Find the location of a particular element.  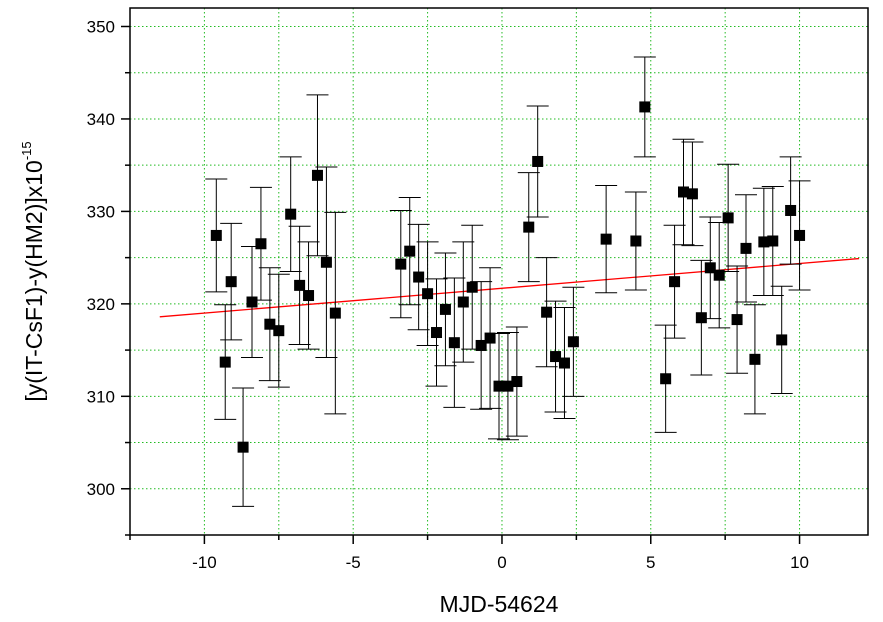

x-tick-label: 10 is located at coordinates (799, 562).